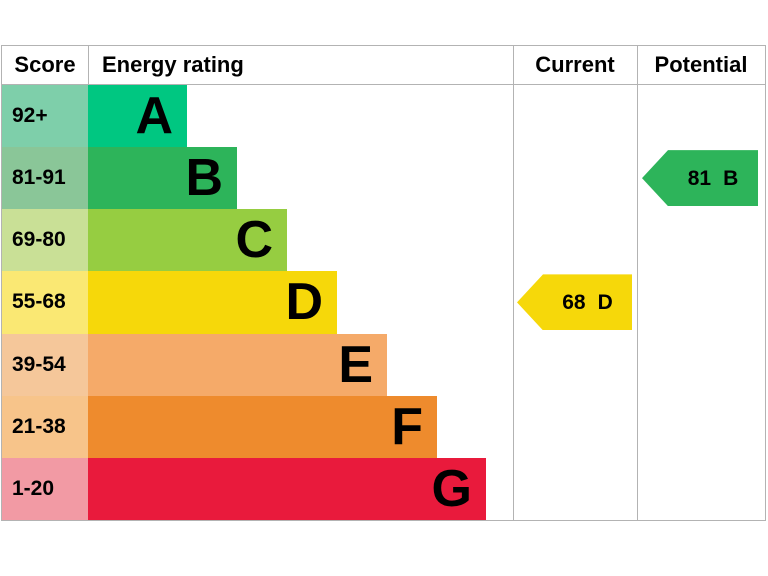  What do you see at coordinates (451, 488) in the screenshot?
I see `band-letter: G` at bounding box center [451, 488].